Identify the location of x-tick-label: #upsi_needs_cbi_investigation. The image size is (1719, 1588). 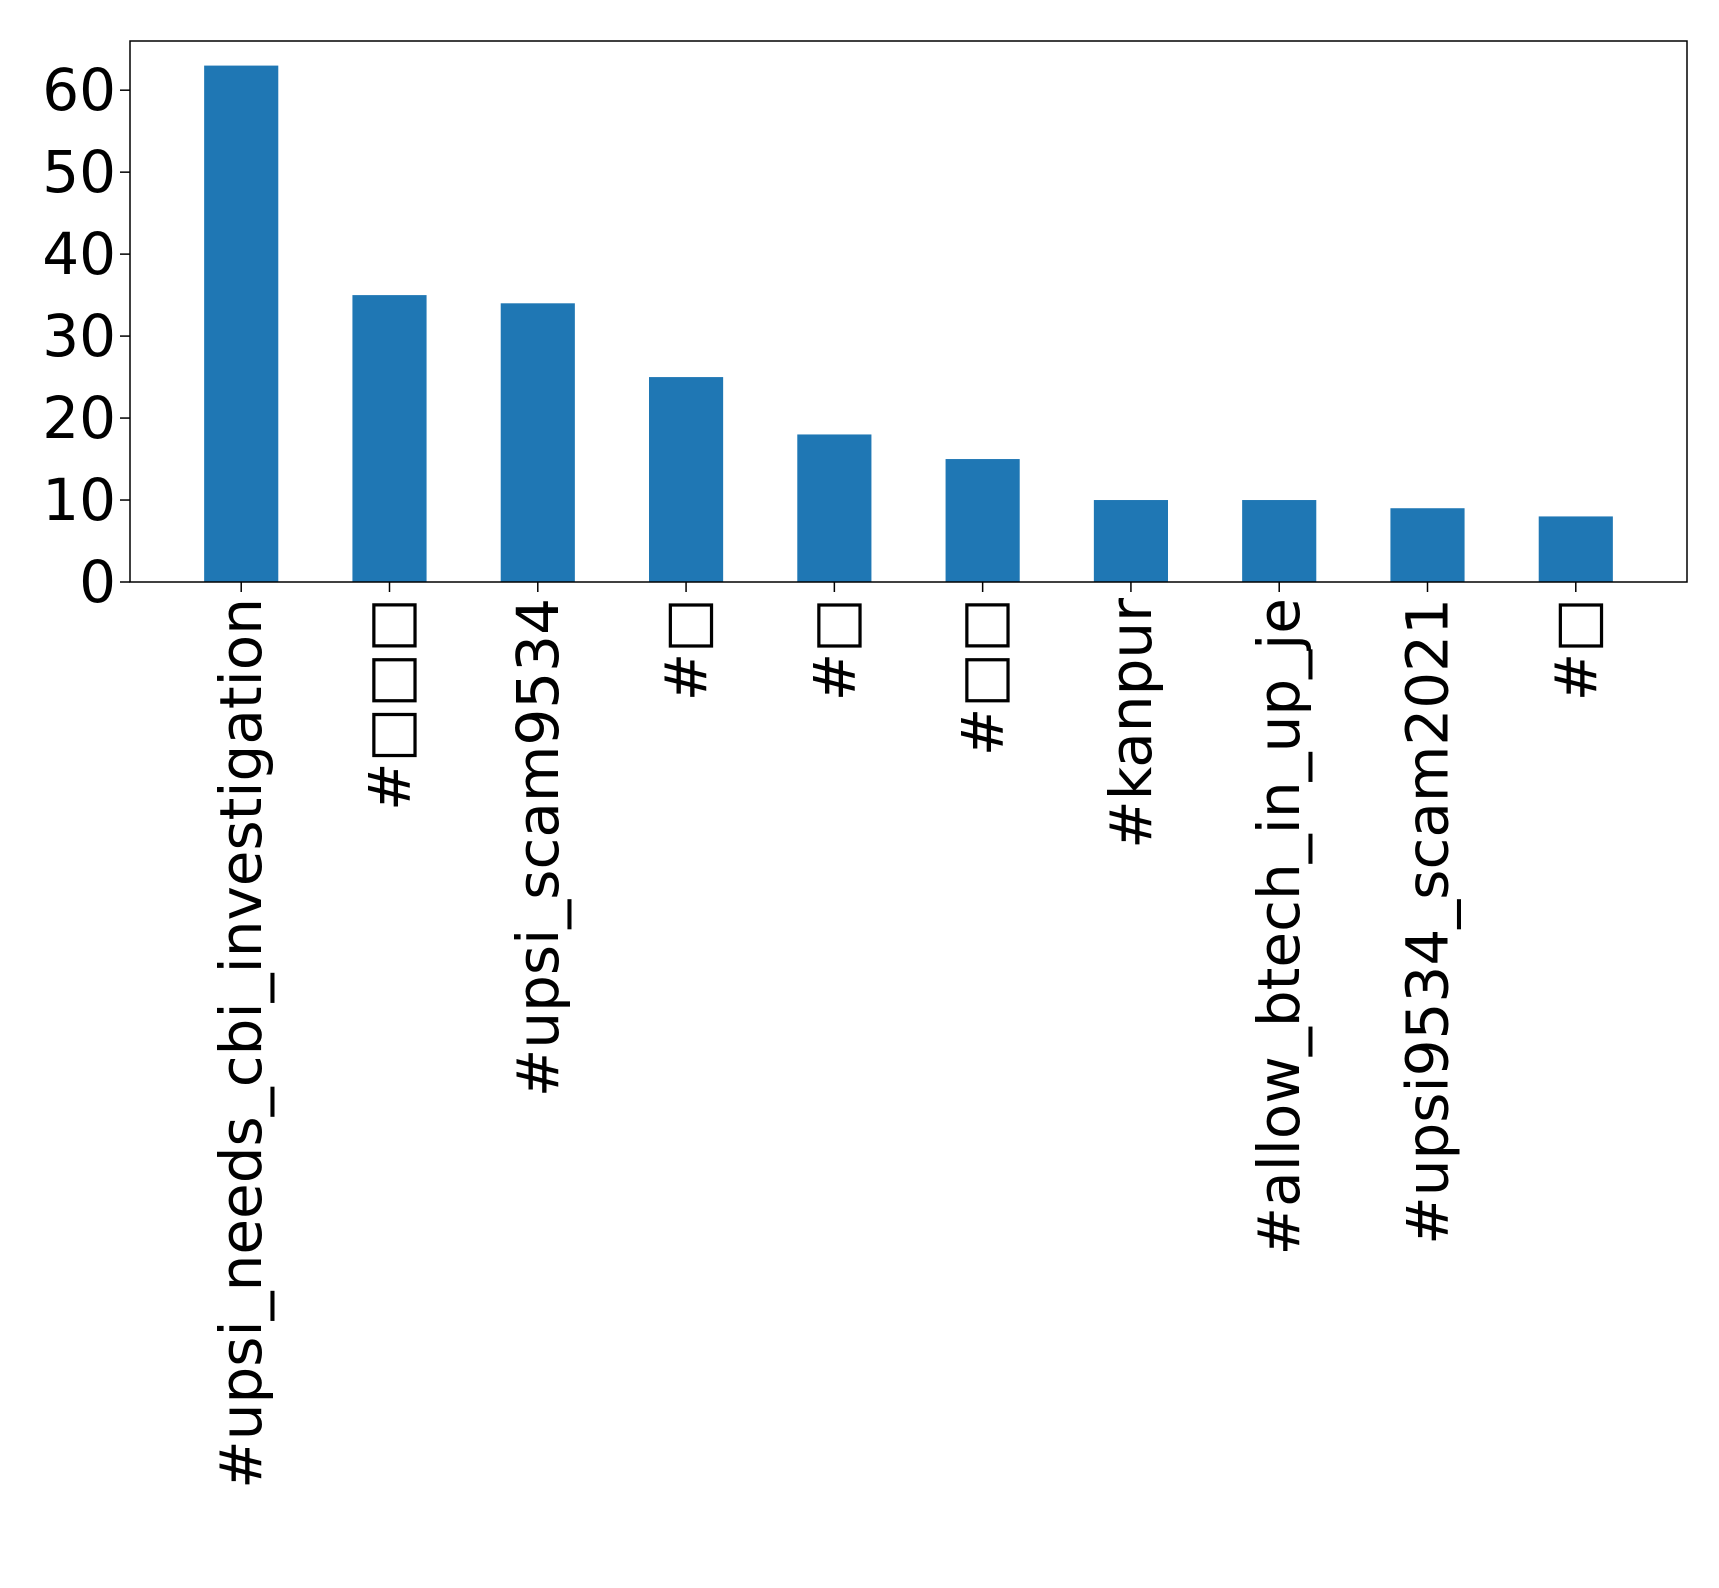
(241, 1043).